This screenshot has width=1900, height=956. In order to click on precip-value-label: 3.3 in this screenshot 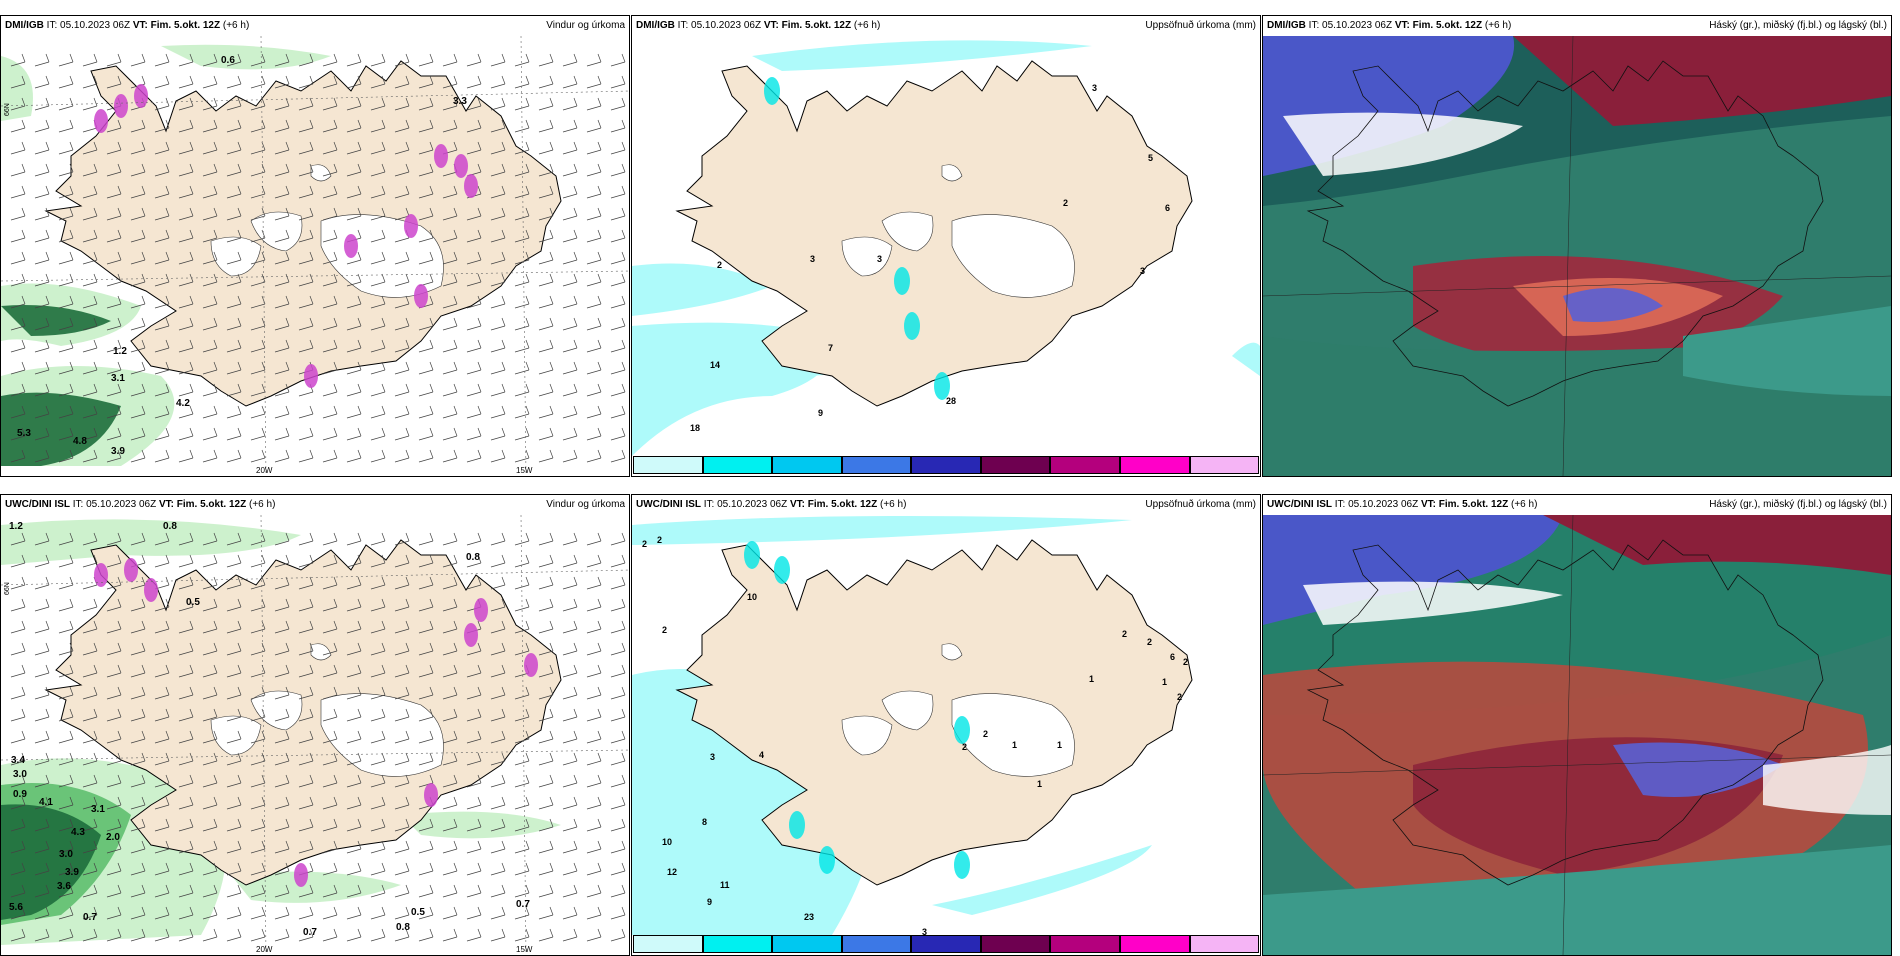, I will do `click(460, 101)`.